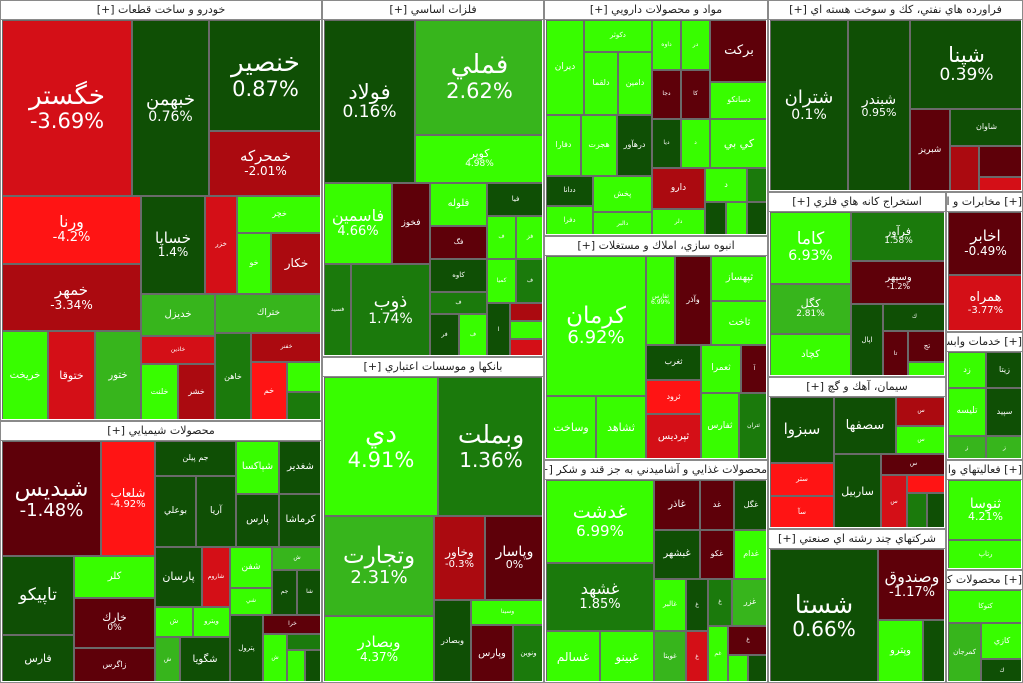  What do you see at coordinates (257, 467) in the screenshot?
I see `stock-tile: شپاكسا` at bounding box center [257, 467].